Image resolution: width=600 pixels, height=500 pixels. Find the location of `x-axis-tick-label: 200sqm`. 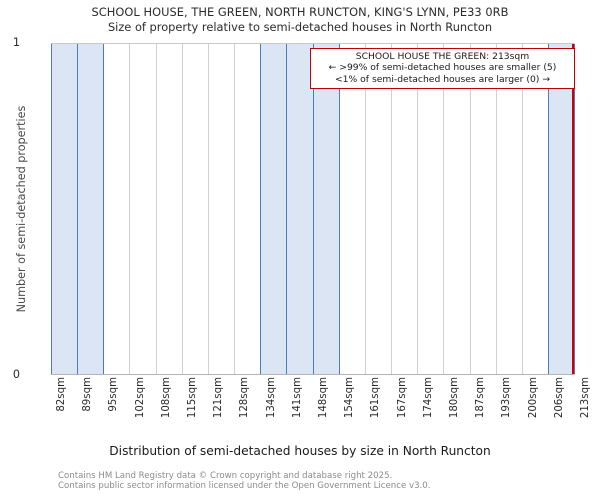

x-axis-tick-label: 200sqm is located at coordinates (533, 398).